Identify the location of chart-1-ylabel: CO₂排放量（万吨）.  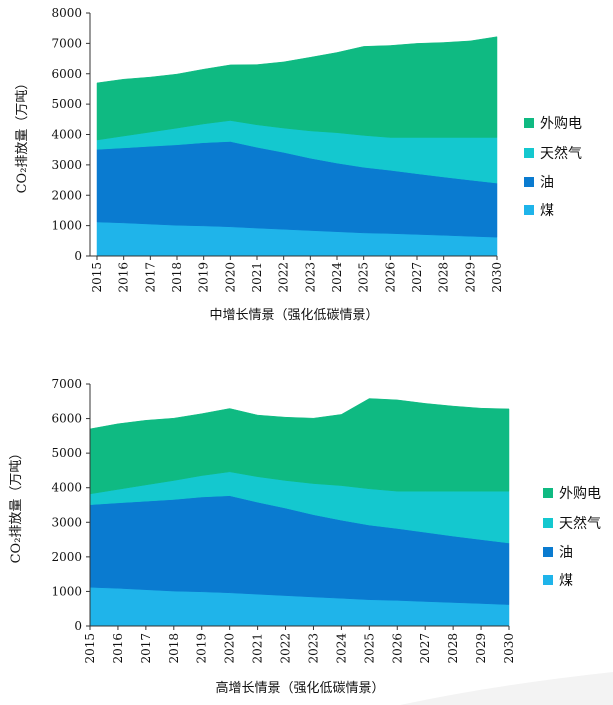
(22, 135).